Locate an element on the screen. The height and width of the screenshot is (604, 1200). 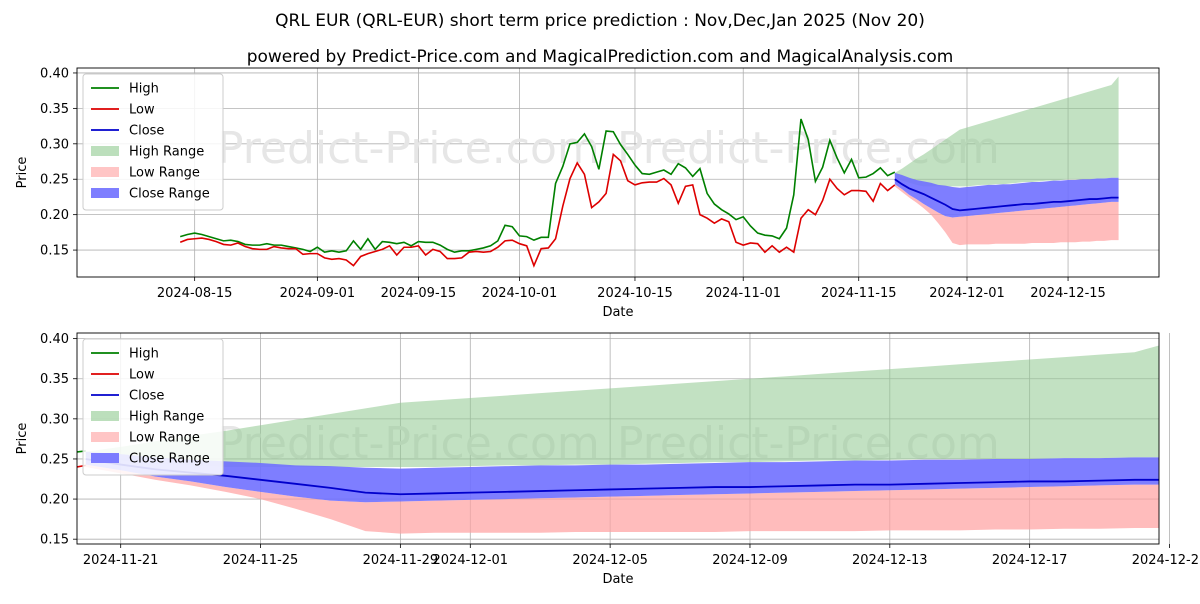
x-tick-label: 2024-12-13 is located at coordinates (890, 560).